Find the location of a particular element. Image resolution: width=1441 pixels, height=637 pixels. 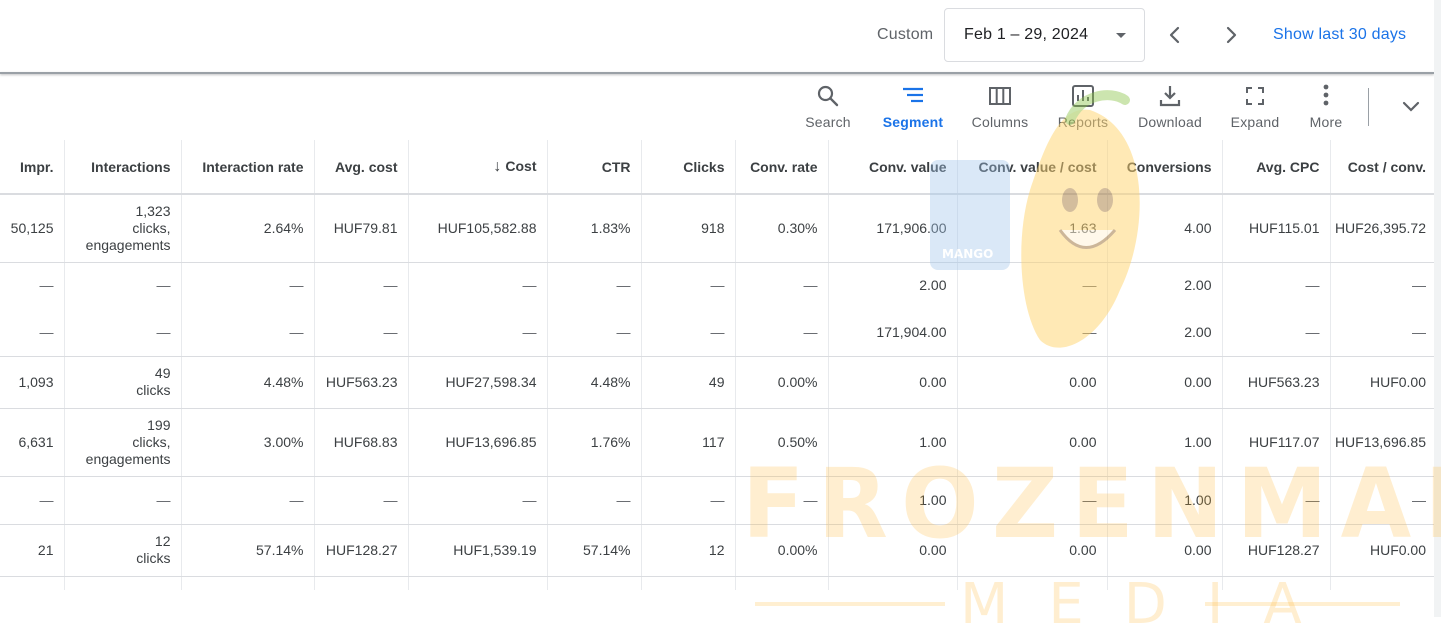

cell-conv-value: 1.00 is located at coordinates (892, 500).